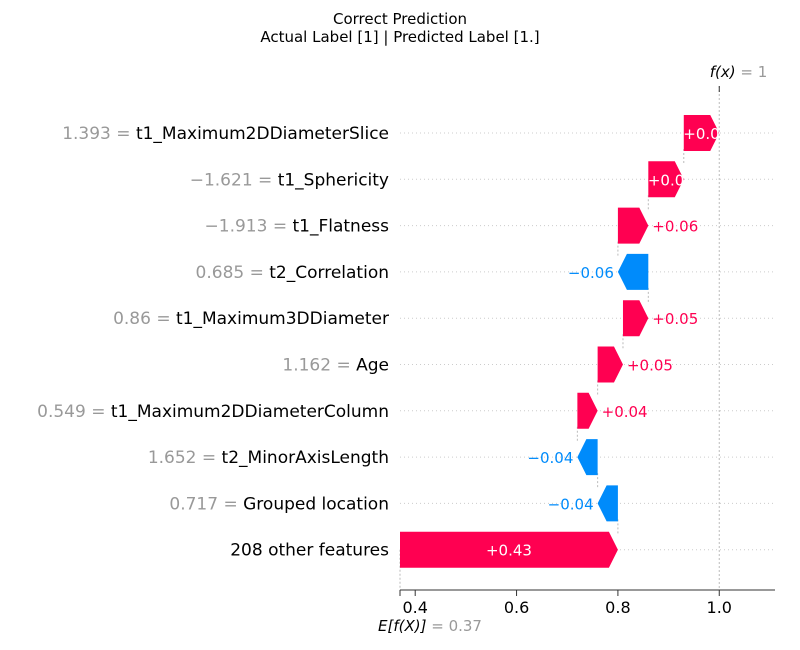  I want to click on x-tick-label: 0.4, so click(414, 607).